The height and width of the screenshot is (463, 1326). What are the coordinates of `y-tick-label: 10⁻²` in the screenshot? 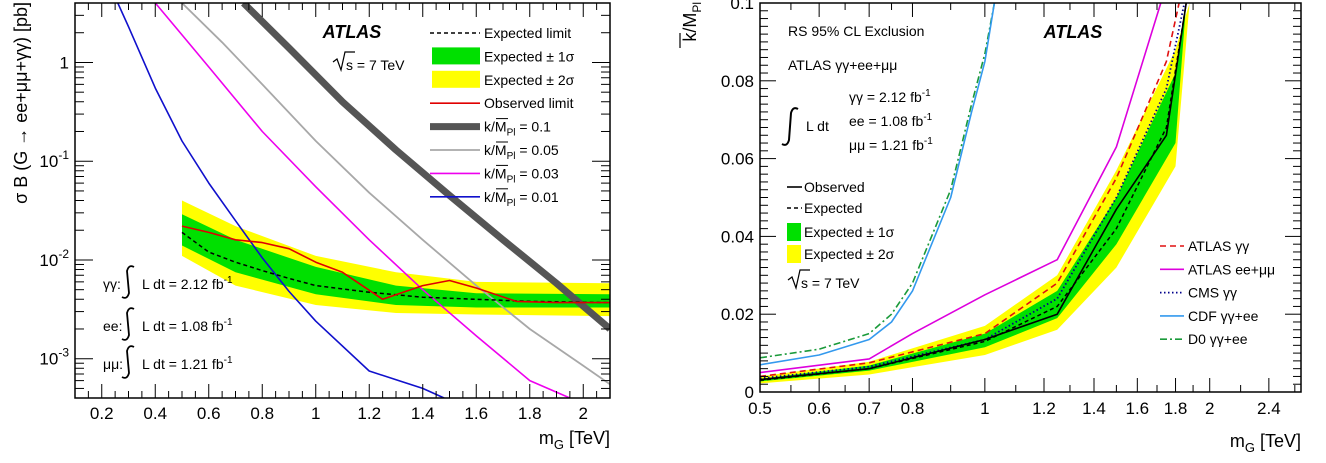 It's located at (54, 258).